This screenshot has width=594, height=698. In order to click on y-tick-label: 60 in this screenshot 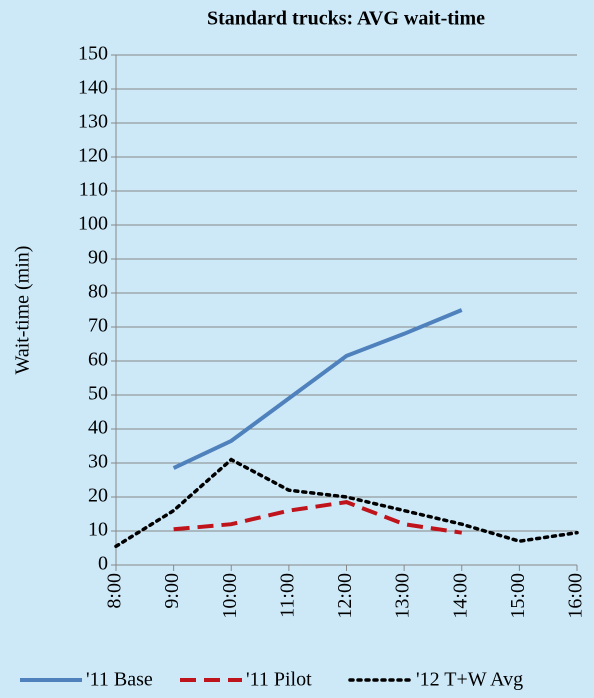, I will do `click(98, 360)`.